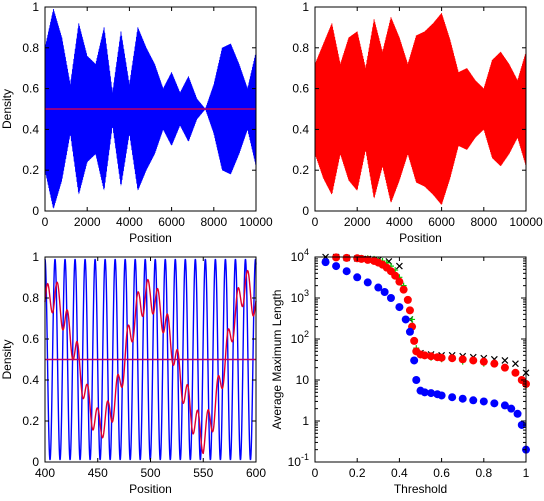 The height and width of the screenshot is (501, 544). What do you see at coordinates (98, 473) in the screenshot?
I see `x-tick-label: 450` at bounding box center [98, 473].